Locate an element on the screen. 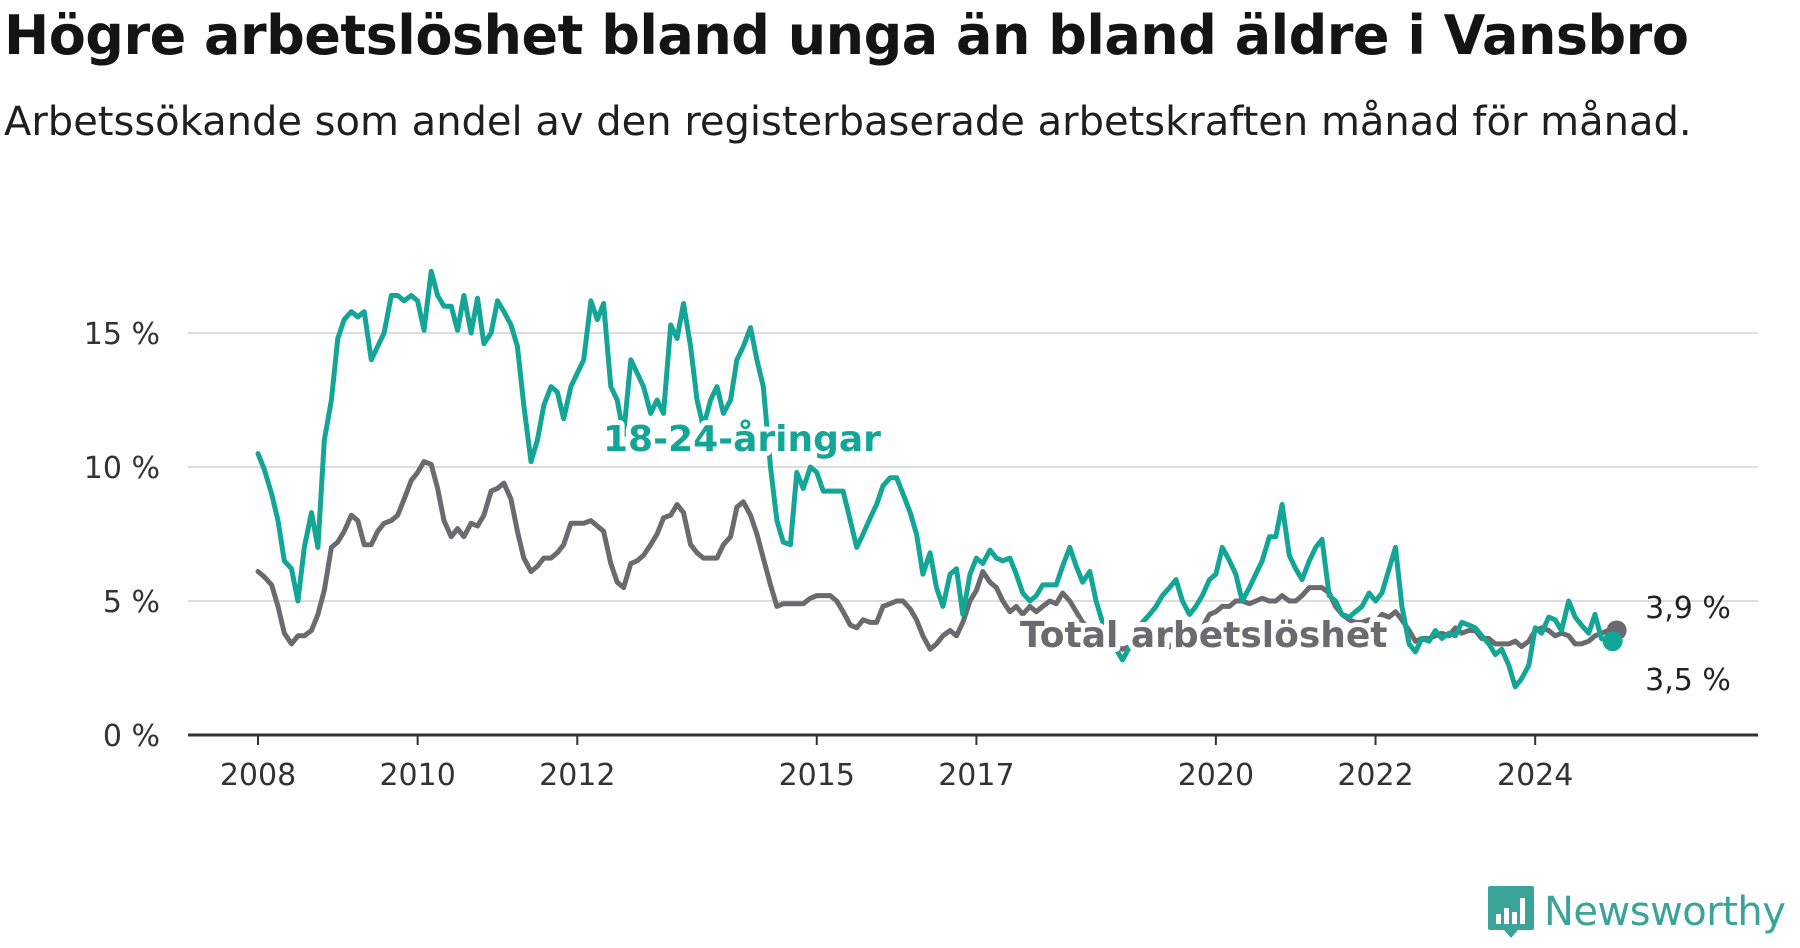 The image size is (1800, 948). y-tick-label-15: 15 % is located at coordinates (122, 334).